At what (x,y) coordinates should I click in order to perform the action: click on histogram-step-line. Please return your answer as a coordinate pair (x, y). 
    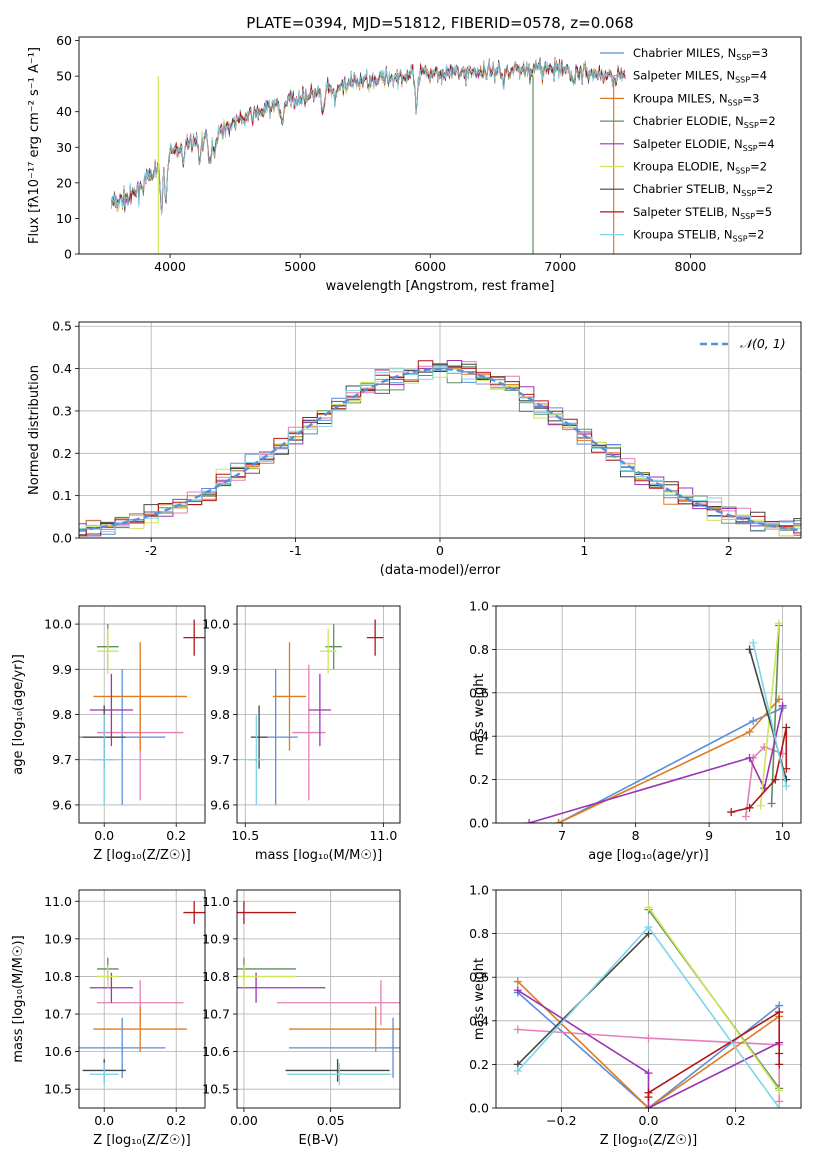
    Looking at the image, I should click on (440, 448).